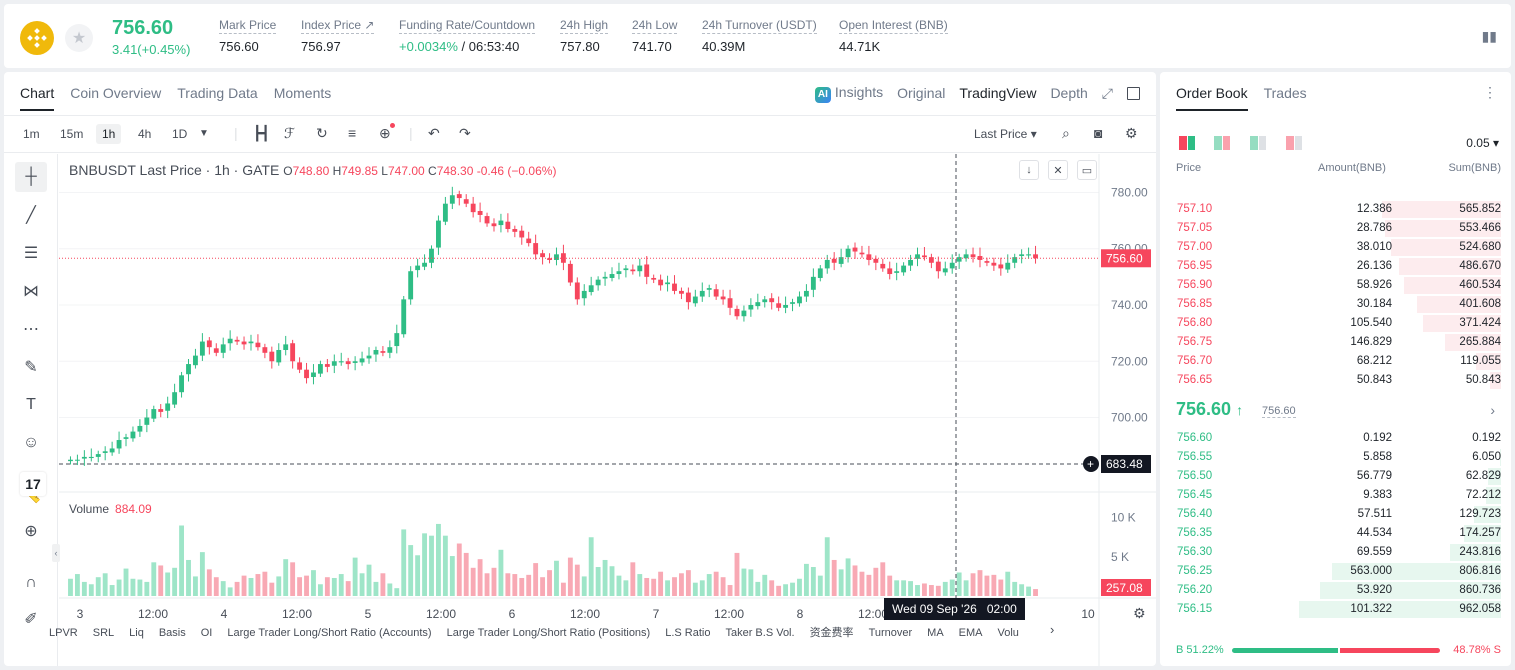 This screenshot has width=1515, height=670. What do you see at coordinates (848, 93) in the screenshot?
I see `insights-button: AI Insights` at bounding box center [848, 93].